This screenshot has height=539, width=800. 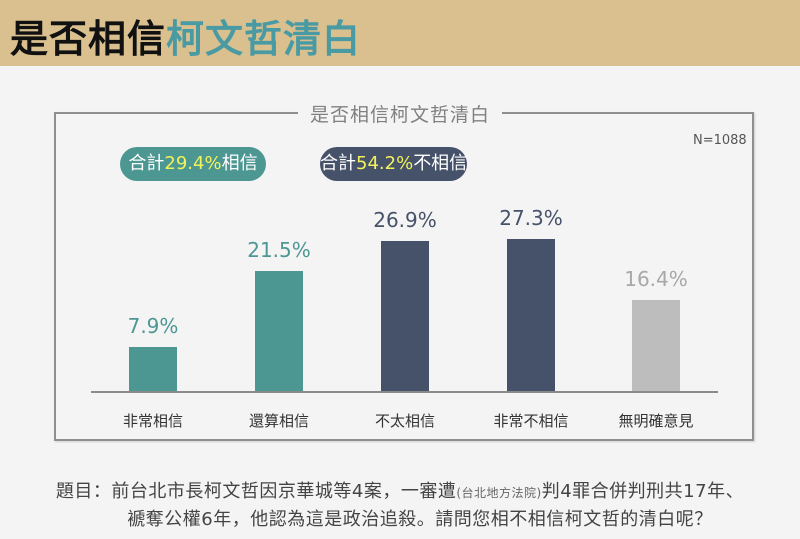 What do you see at coordinates (720, 140) in the screenshot?
I see `sample-size-label: N=1088` at bounding box center [720, 140].